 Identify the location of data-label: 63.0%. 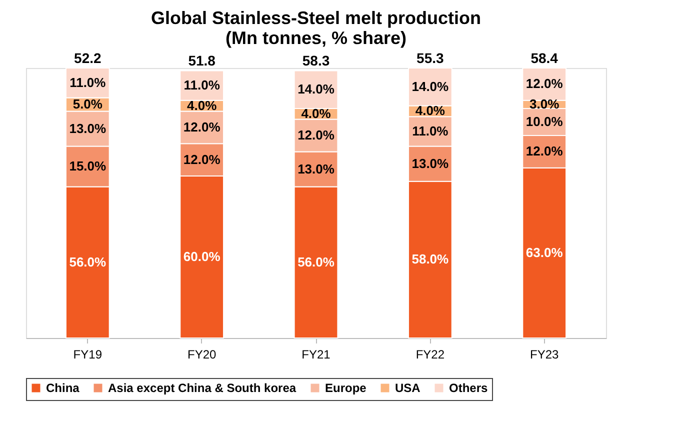
(545, 252).